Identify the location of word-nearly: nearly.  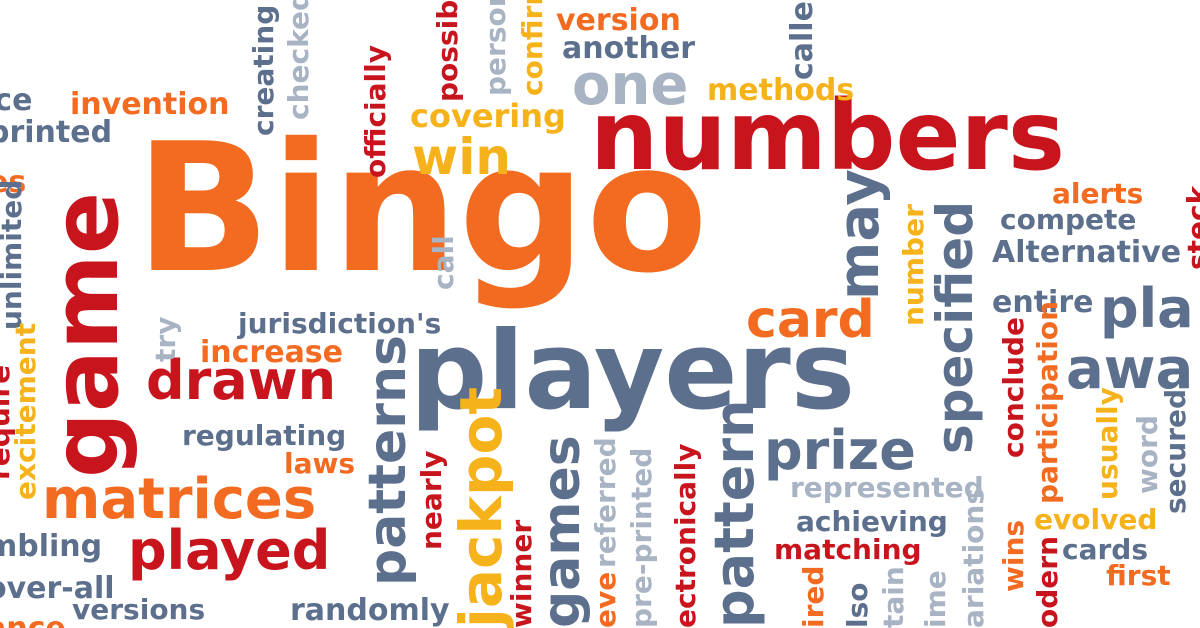
(431, 500).